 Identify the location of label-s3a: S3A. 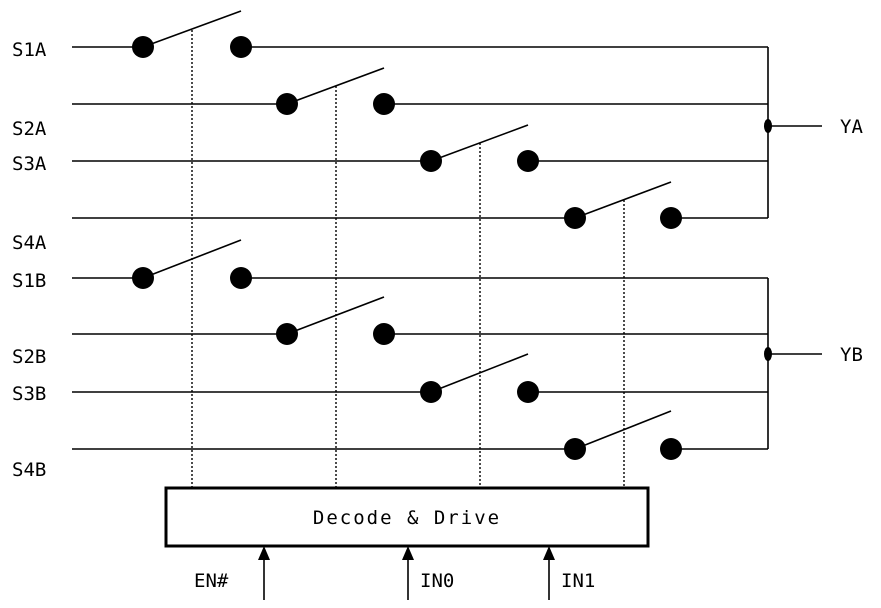
(29, 164).